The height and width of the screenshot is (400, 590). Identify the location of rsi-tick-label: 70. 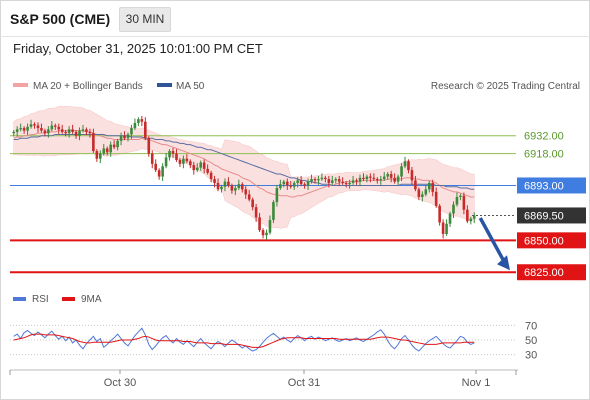
(531, 326).